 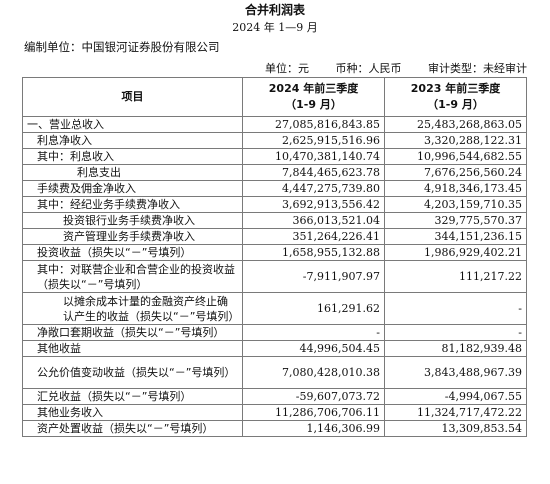 What do you see at coordinates (132, 97) in the screenshot?
I see `column-header-item: 项目` at bounding box center [132, 97].